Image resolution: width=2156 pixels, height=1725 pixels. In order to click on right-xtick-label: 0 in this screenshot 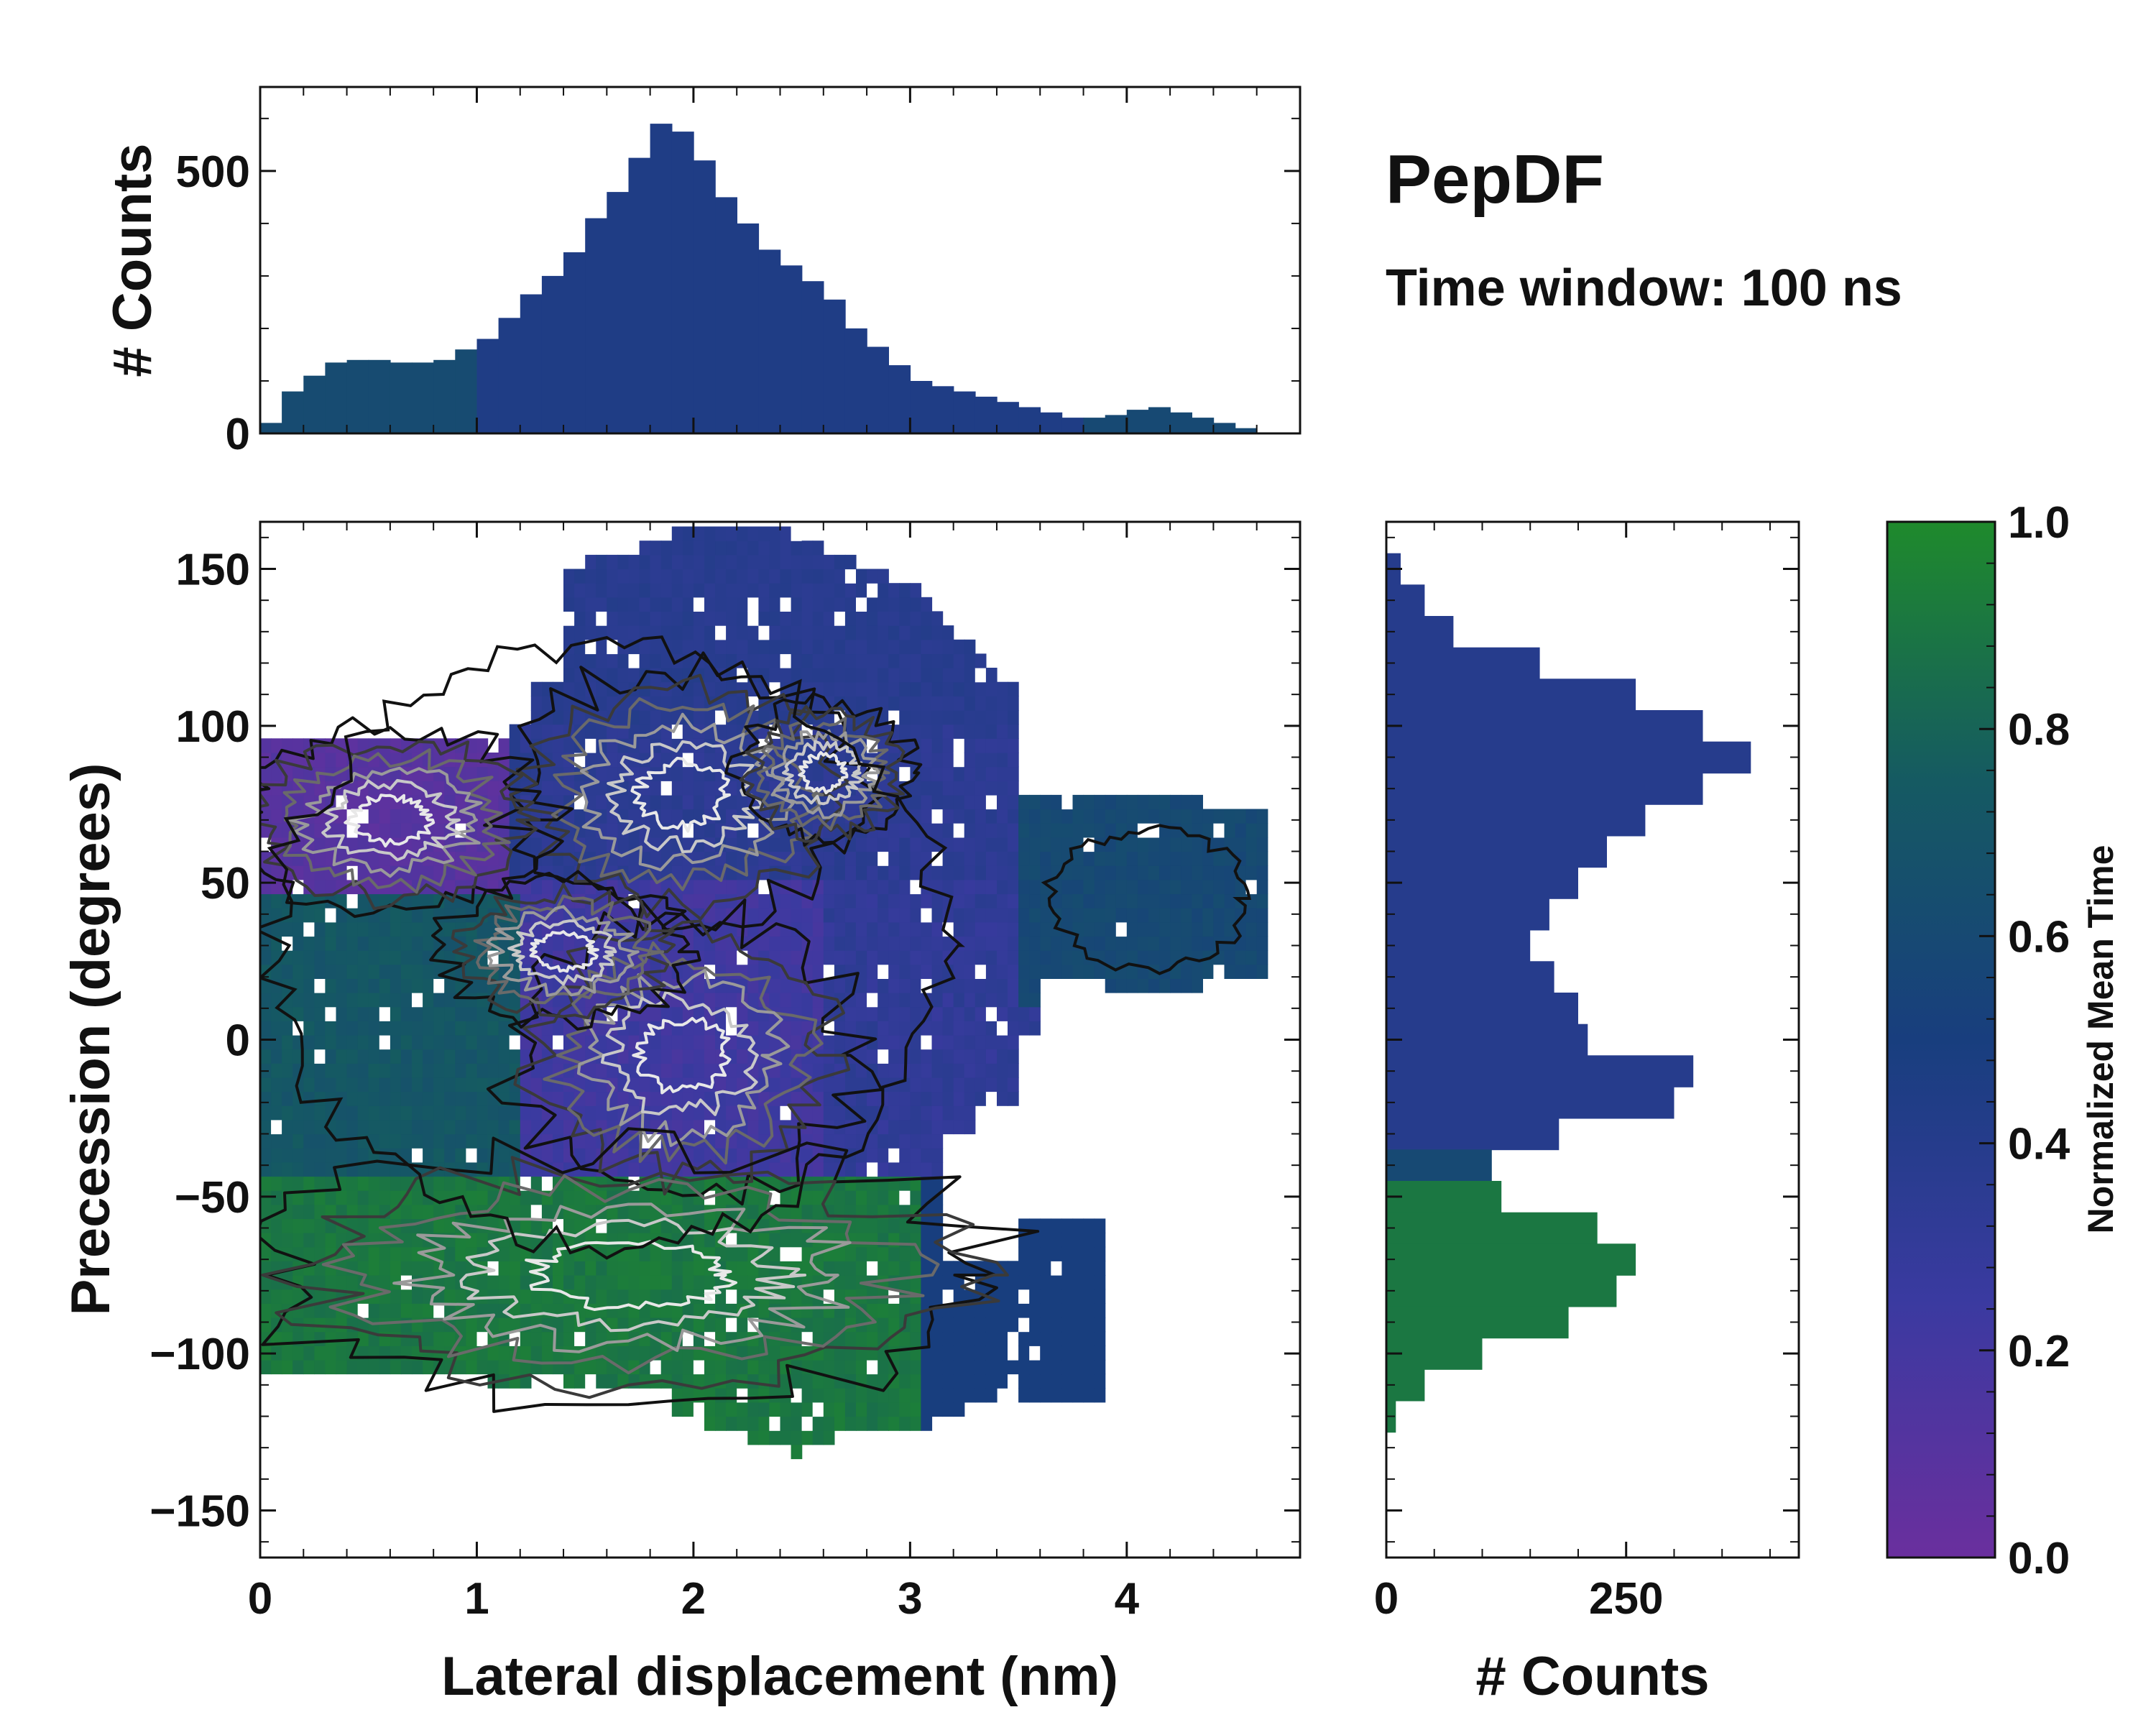, I will do `click(1386, 1599)`.